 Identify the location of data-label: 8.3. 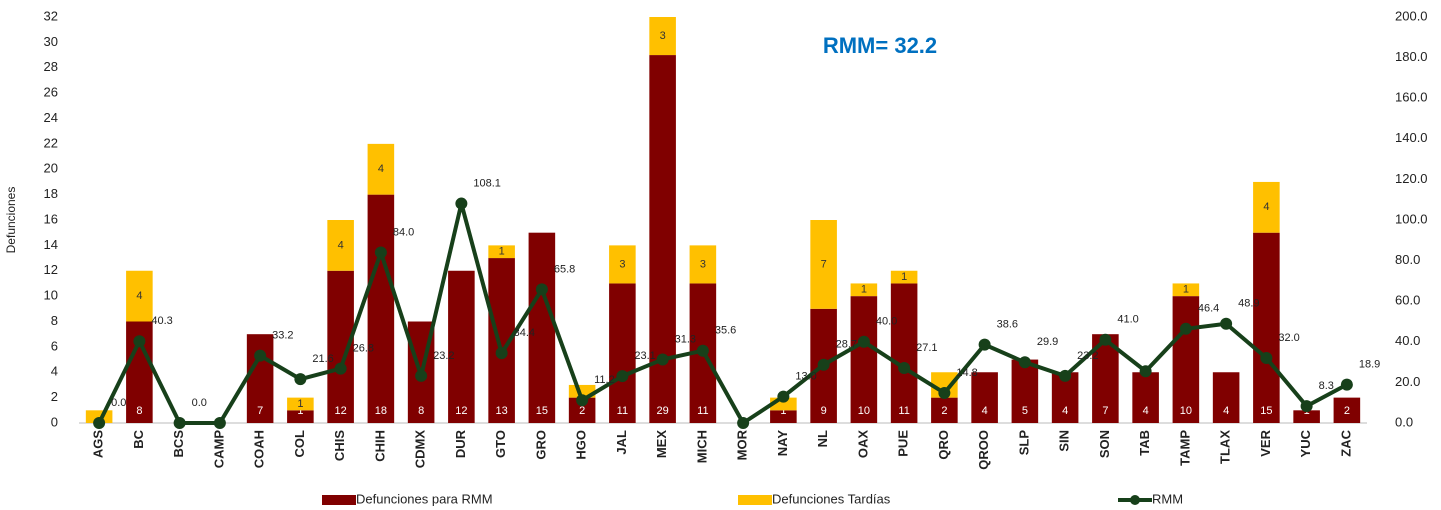
(1326, 386).